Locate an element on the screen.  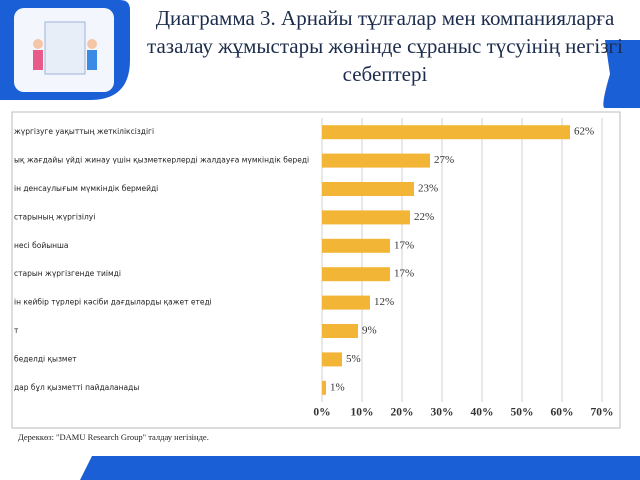
side-decoration is located at coordinates (621, 74).